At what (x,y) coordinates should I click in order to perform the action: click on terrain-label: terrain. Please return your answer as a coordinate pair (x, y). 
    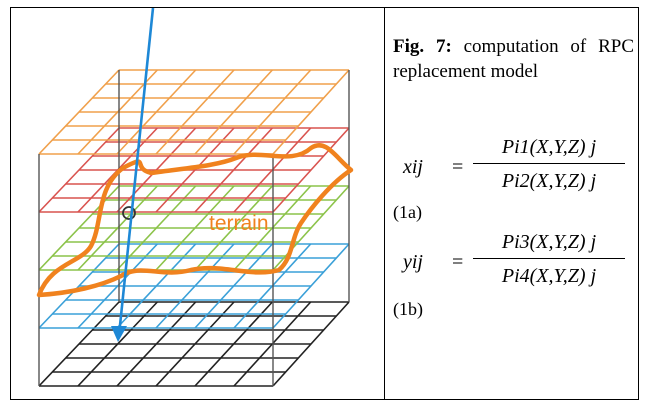
    Looking at the image, I should click on (239, 223).